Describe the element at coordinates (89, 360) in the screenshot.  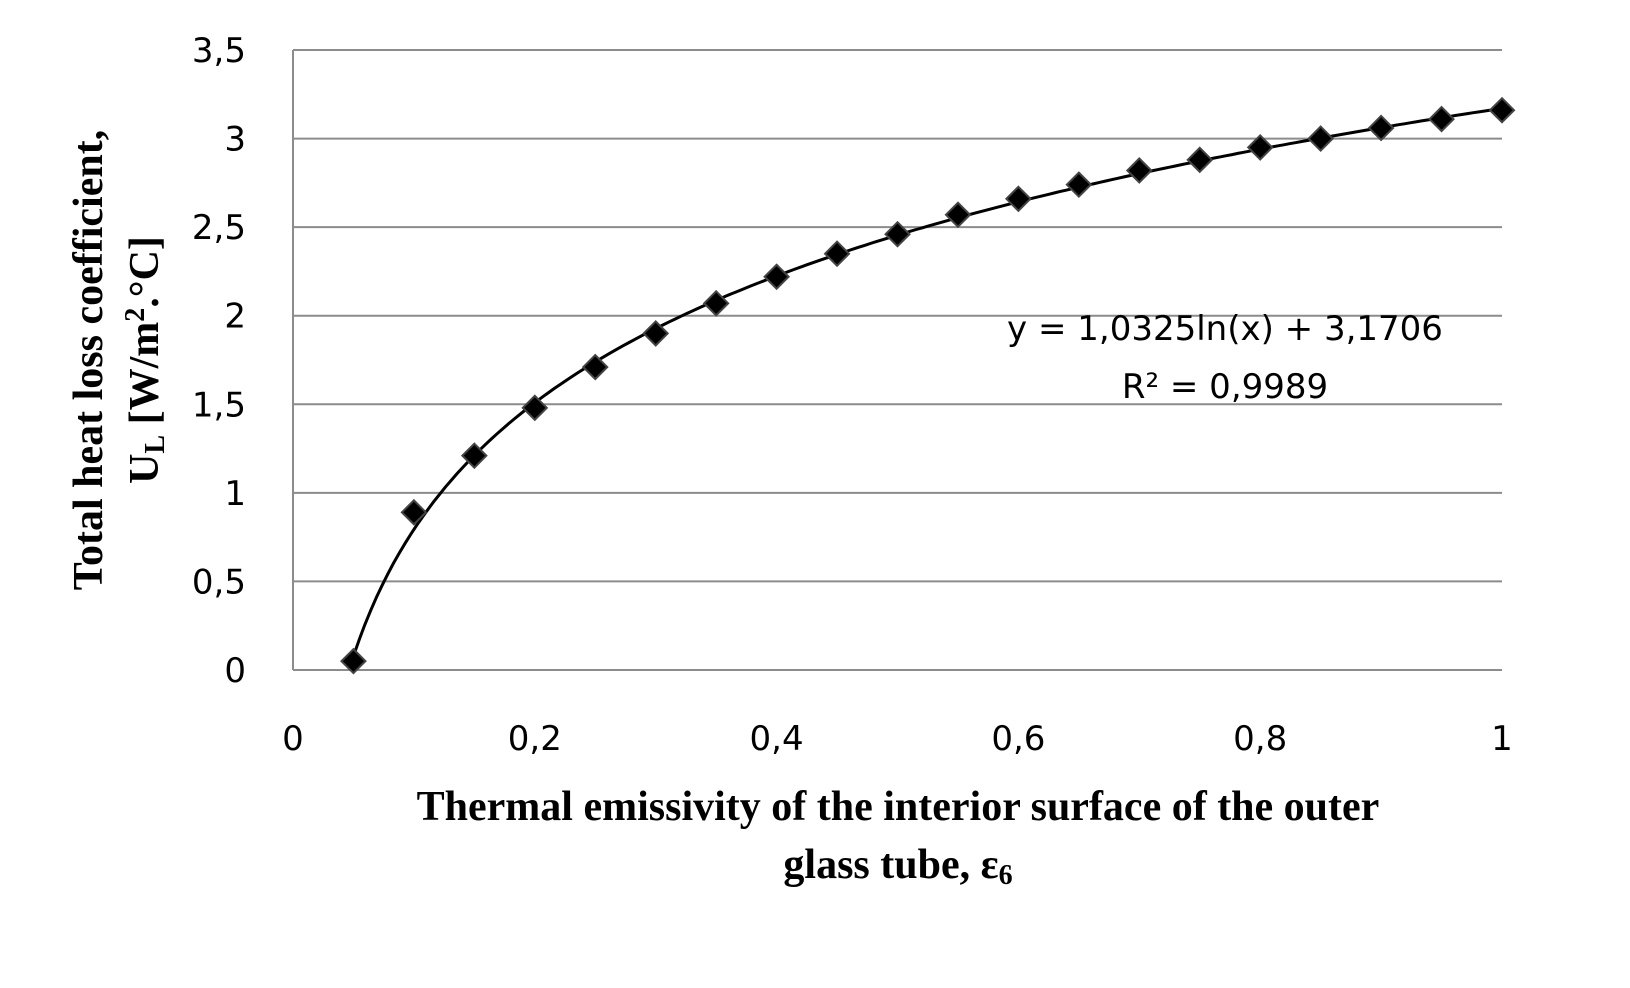
I see `y-axis-title-line1: Total heat loss coefficient,` at that location.